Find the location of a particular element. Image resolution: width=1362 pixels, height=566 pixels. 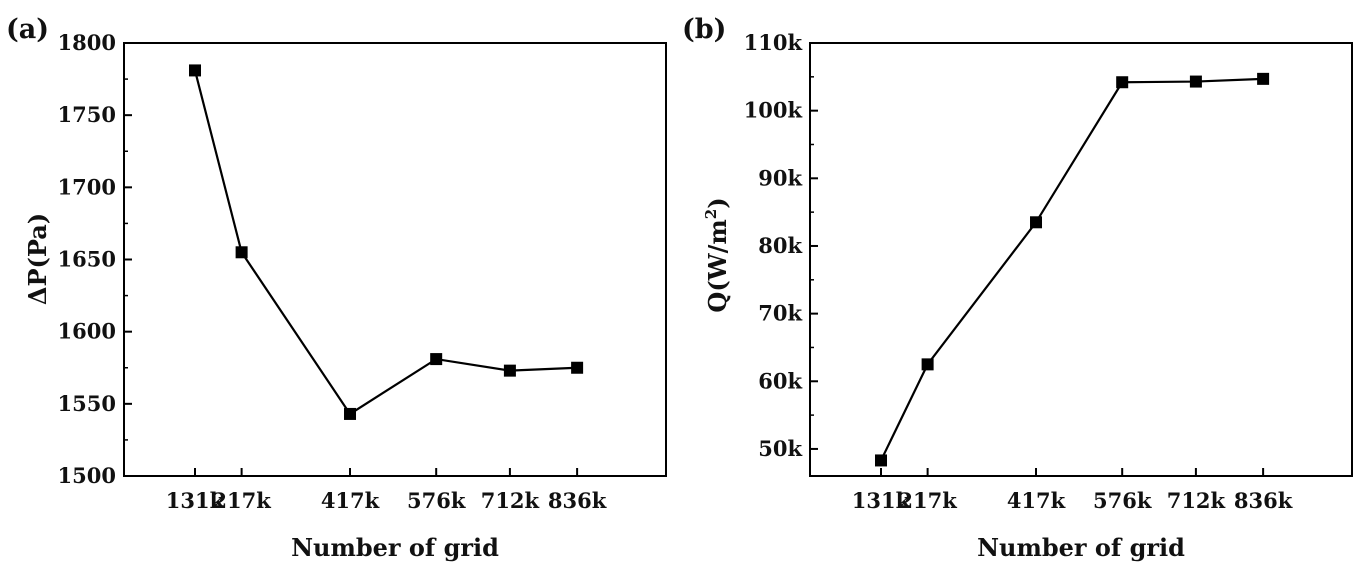

panel-a-y-ticks: 1500 1550 1600 1650 1700 1750 1800 is located at coordinates (95, 259).